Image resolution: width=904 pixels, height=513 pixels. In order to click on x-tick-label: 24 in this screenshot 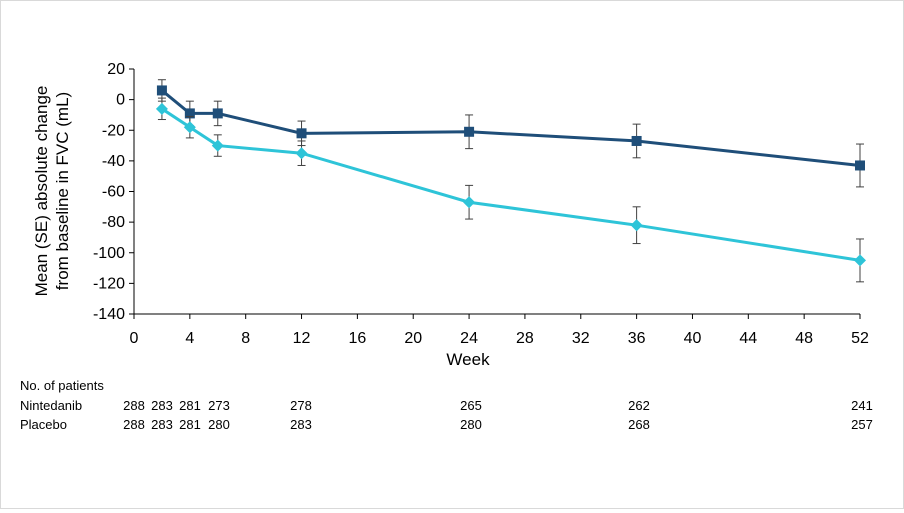, I will do `click(469, 338)`.